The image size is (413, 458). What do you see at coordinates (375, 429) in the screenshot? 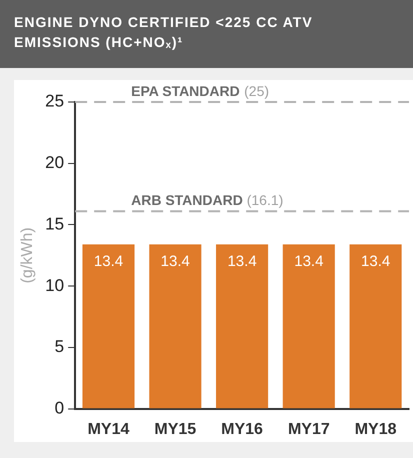
I see `x-tick-label: MY18` at bounding box center [375, 429].